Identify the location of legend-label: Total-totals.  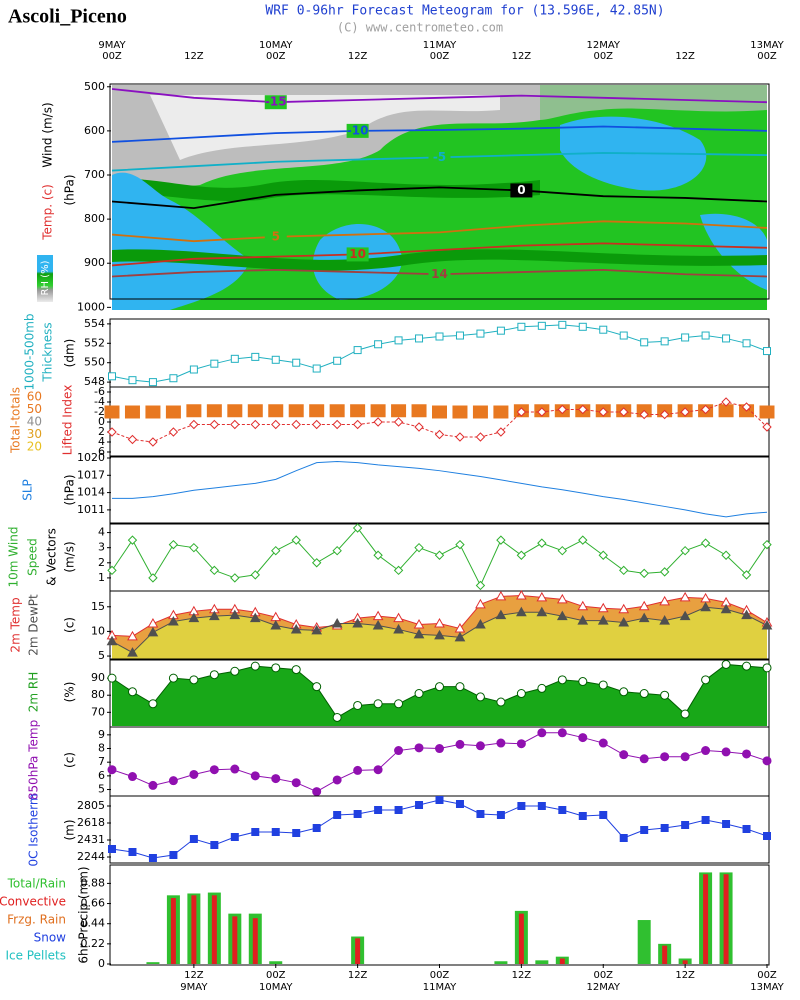
(16, 420).